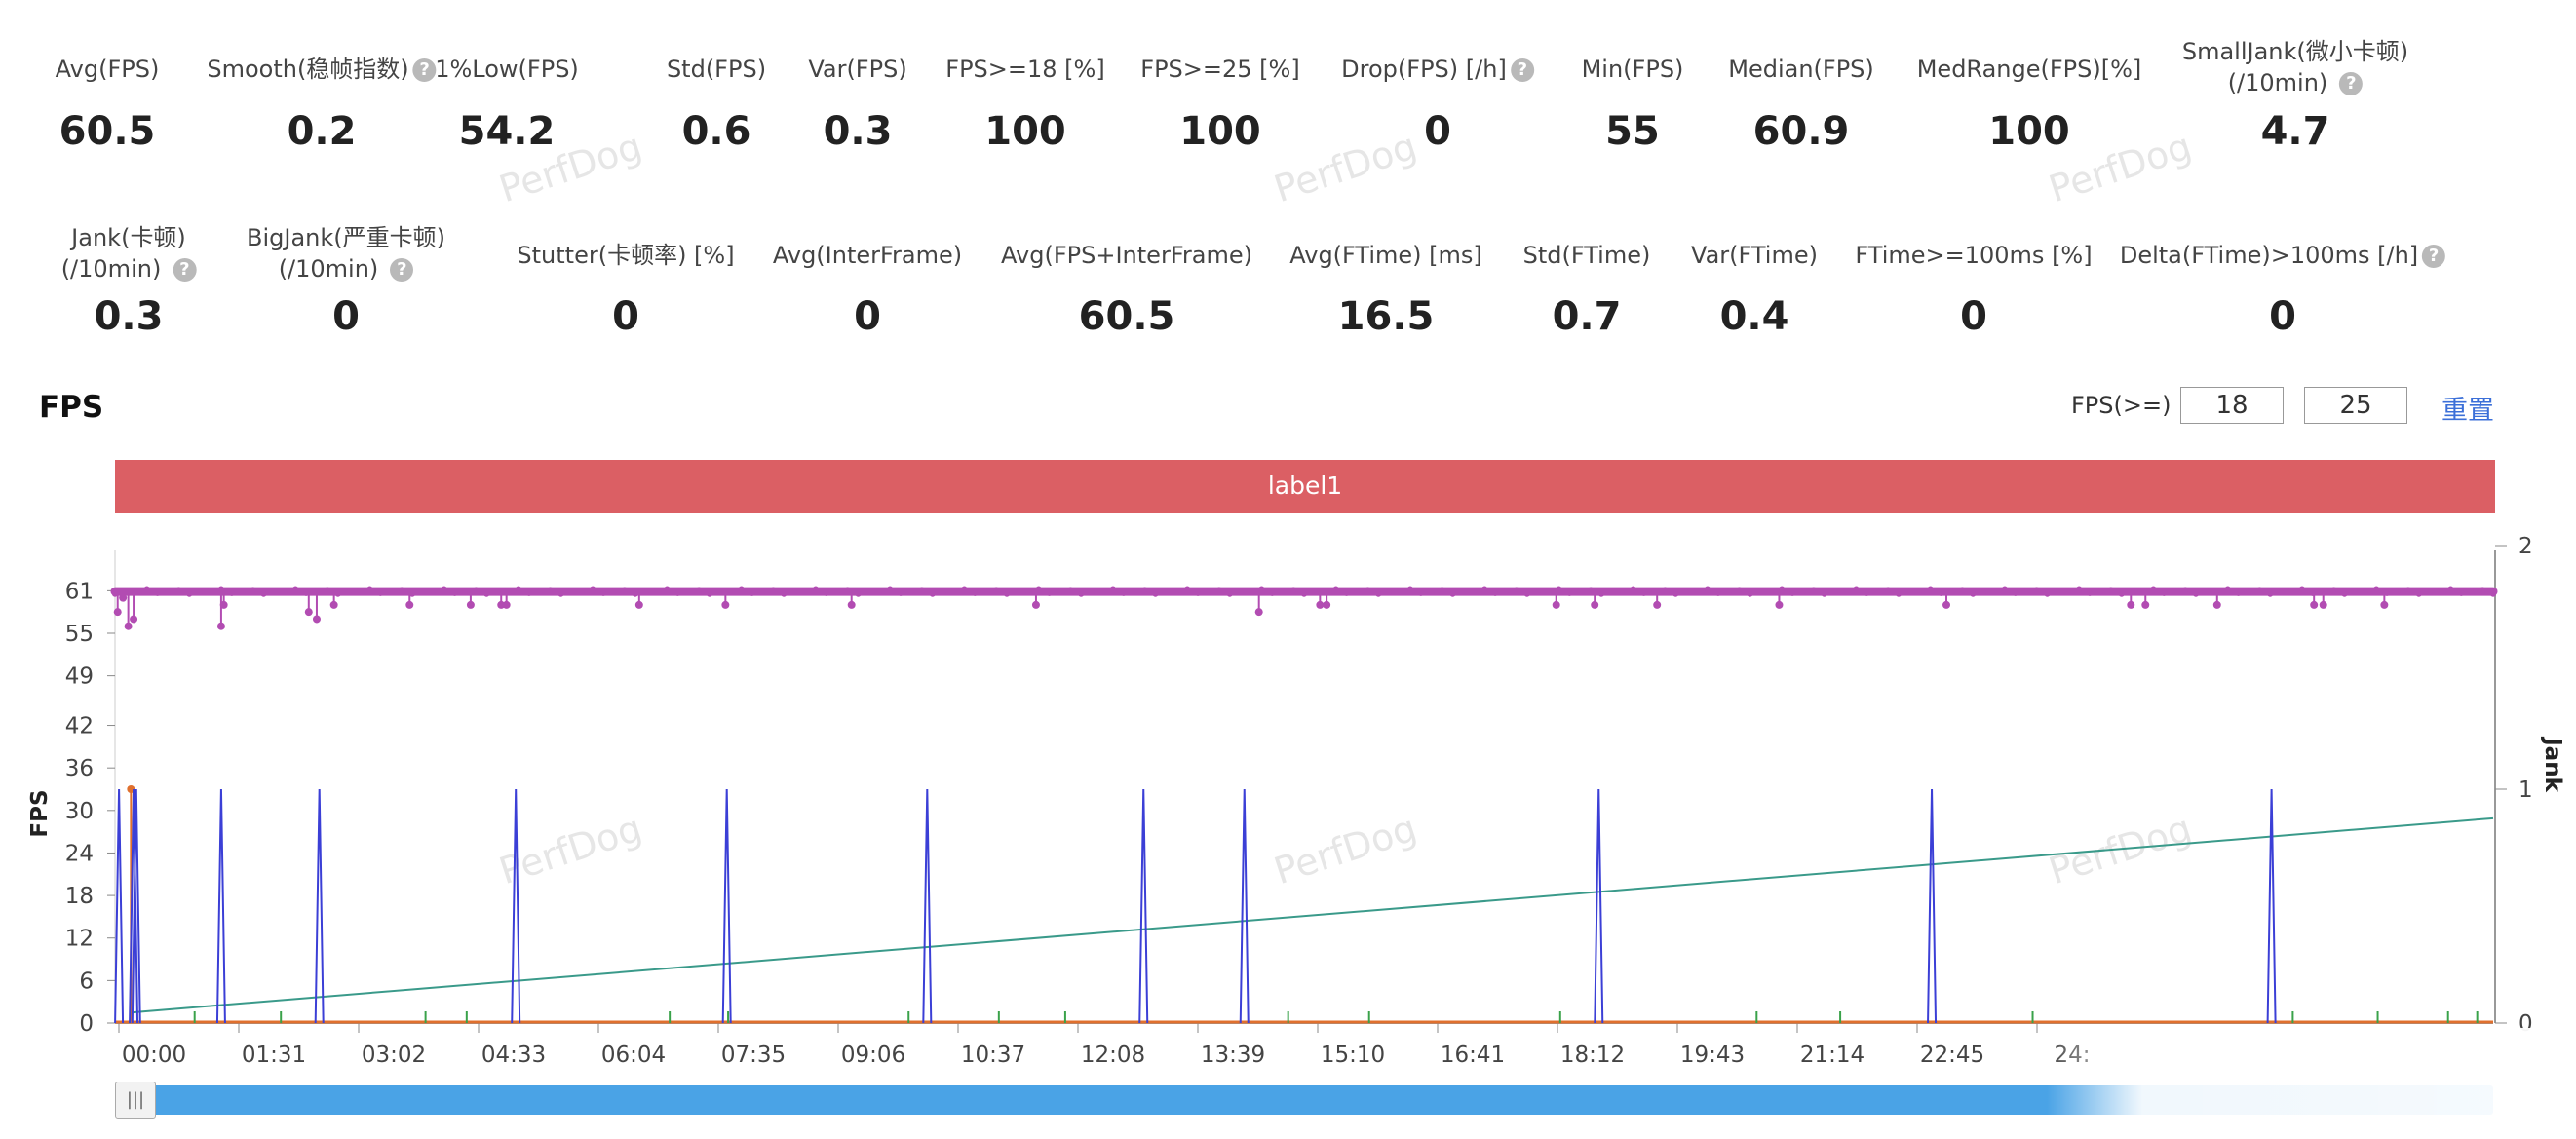 This screenshot has width=2576, height=1139. I want to click on slider-overlay, so click(2311, 1083).